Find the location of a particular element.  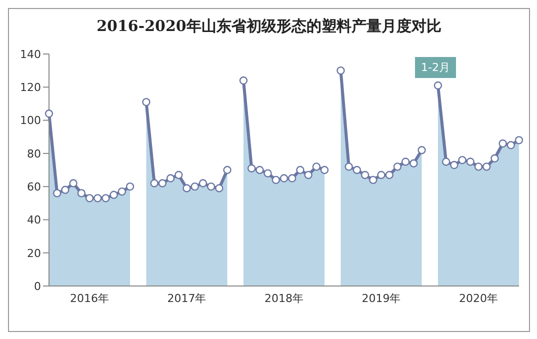

x-tick-label: 2016年 is located at coordinates (90, 298).